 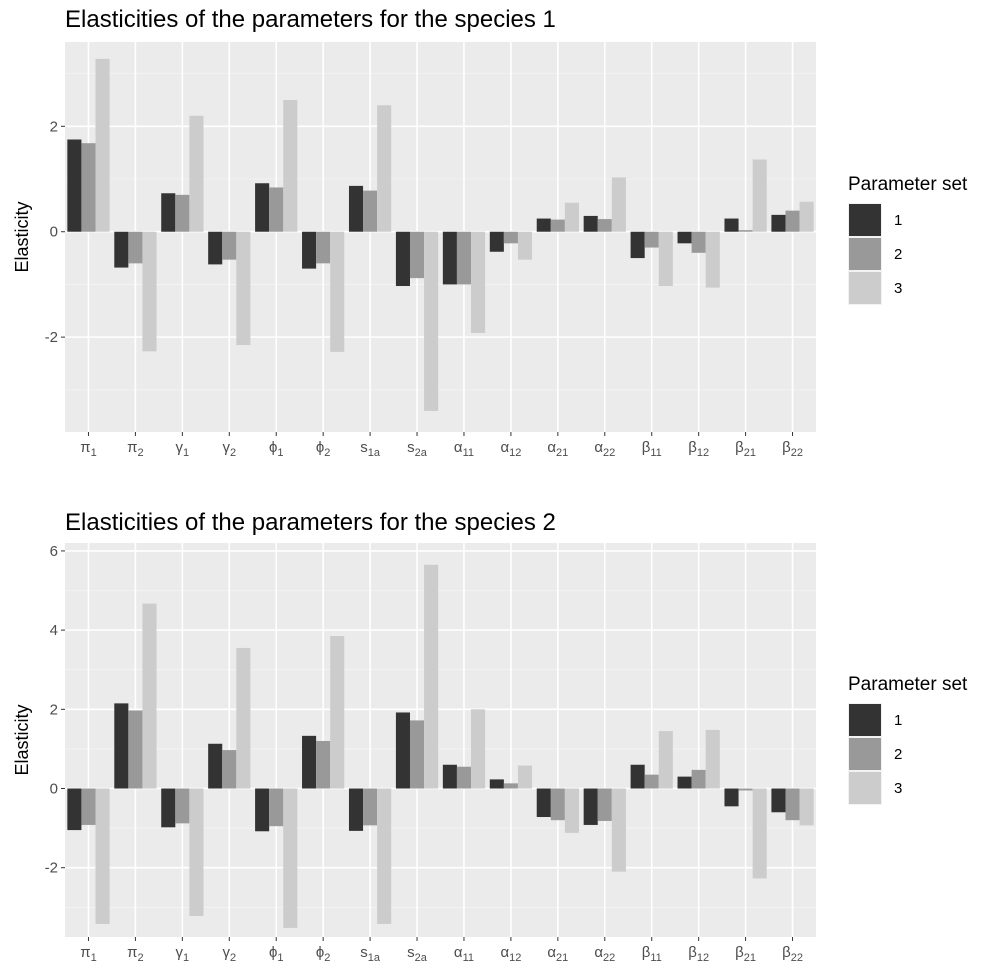 What do you see at coordinates (417, 449) in the screenshot?
I see `x-tick-label: s2a` at bounding box center [417, 449].